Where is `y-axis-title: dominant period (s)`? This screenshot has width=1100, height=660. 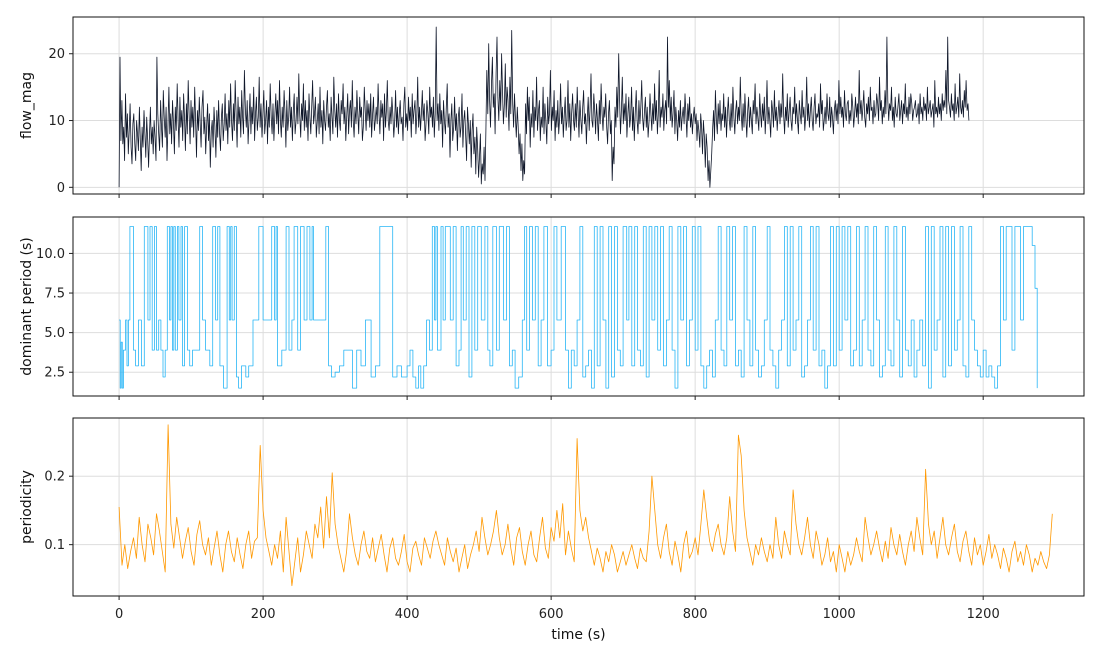 y-axis-title: dominant period (s) is located at coordinates (27, 306).